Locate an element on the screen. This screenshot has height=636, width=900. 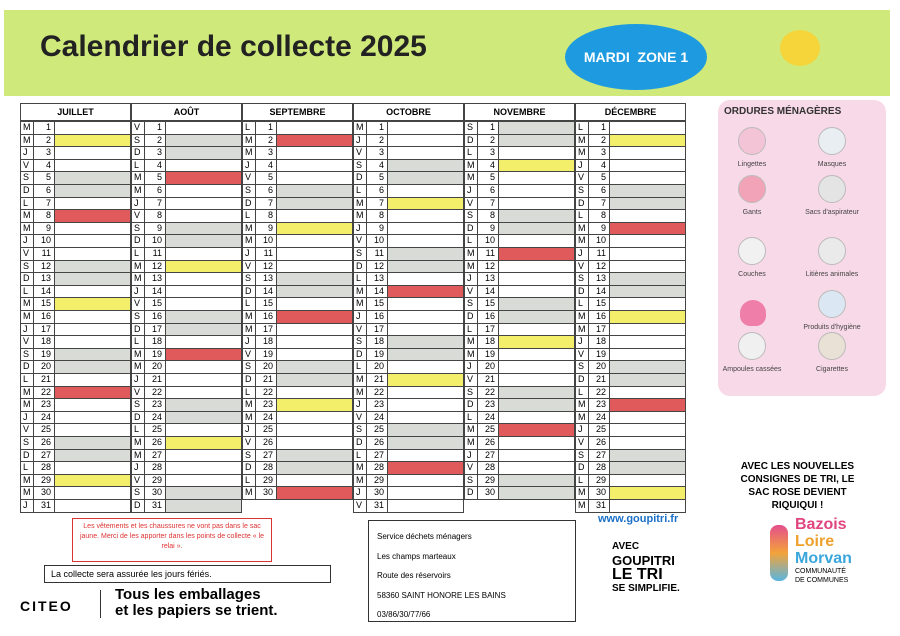
day: 1 is located at coordinates (599, 128).